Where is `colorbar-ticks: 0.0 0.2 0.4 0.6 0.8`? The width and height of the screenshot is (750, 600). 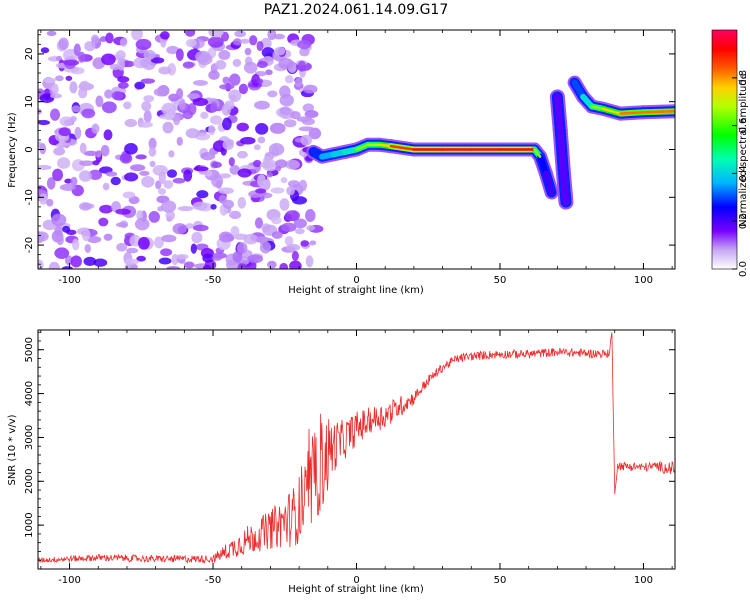 colorbar-ticks: 0.0 0.2 0.4 0.6 0.8 is located at coordinates (730, 153).